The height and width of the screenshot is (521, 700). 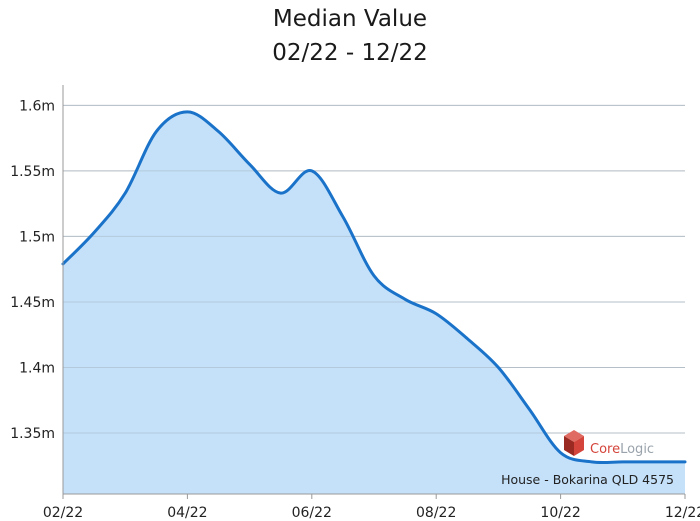 I want to click on x-tick-label: 02/22, so click(x=63, y=513).